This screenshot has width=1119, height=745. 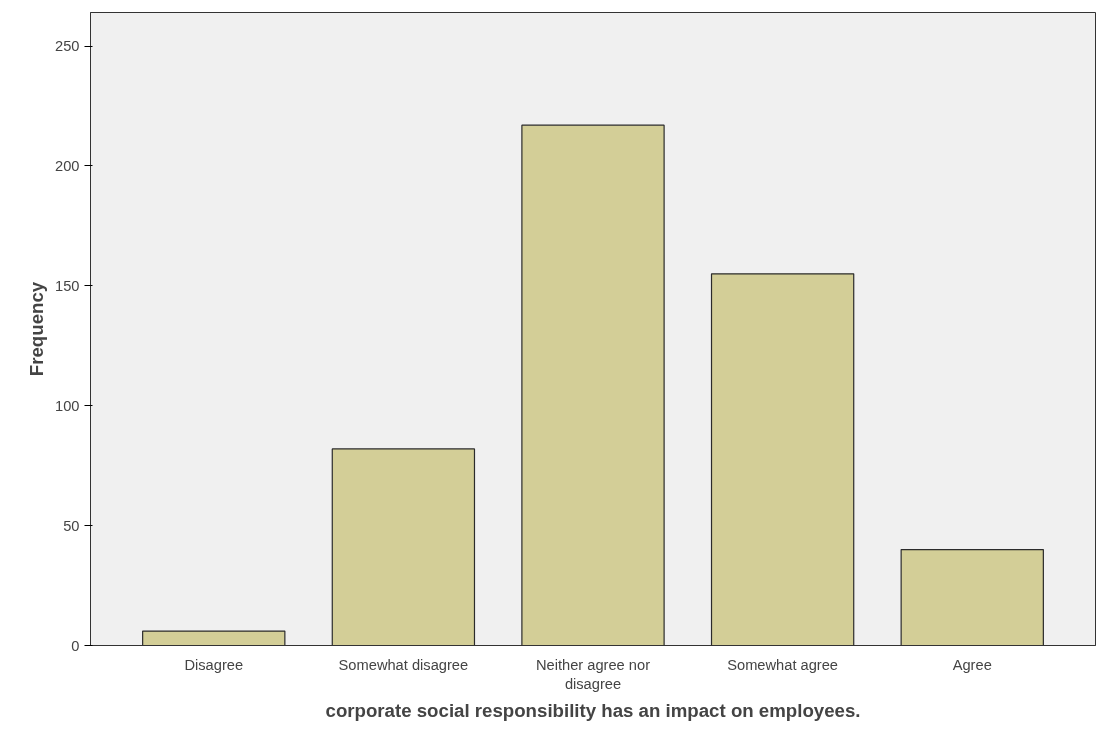 I want to click on x-tick-label: Agree, so click(x=972, y=664).